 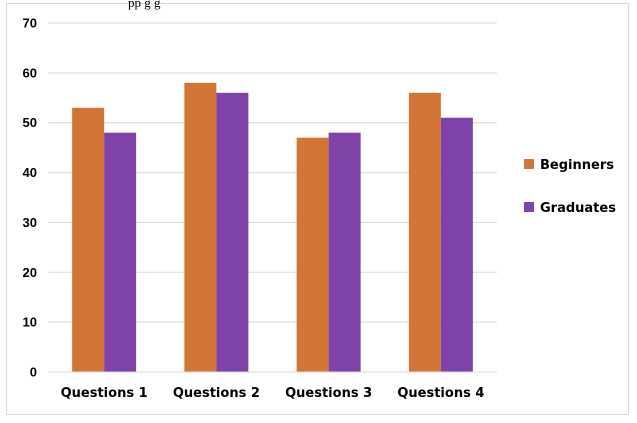 I want to click on y-tick-label: 0, so click(x=33, y=372).